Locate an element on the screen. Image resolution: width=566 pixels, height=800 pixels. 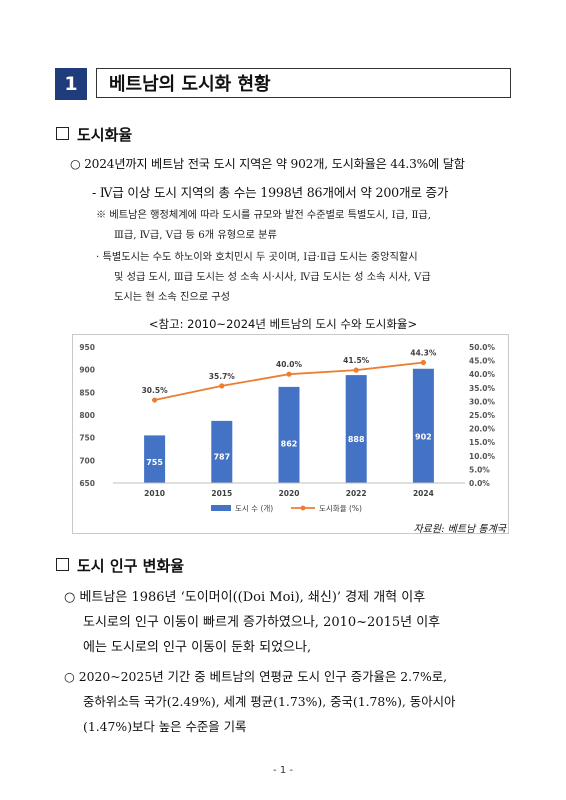
line-data-label: 41.5% is located at coordinates (356, 360).